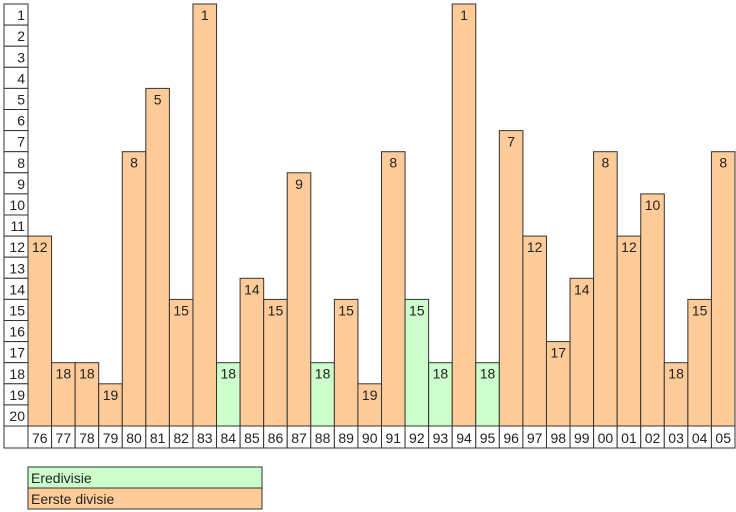 The height and width of the screenshot is (512, 736). What do you see at coordinates (299, 438) in the screenshot?
I see `x-tick-label: 87` at bounding box center [299, 438].